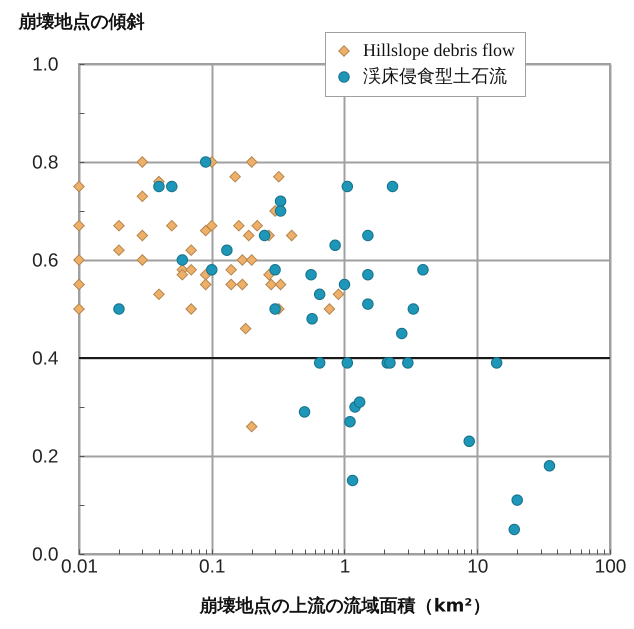 The width and height of the screenshot is (634, 629). Describe the element at coordinates (45, 261) in the screenshot. I see `y-tick-label: 0.6` at that location.